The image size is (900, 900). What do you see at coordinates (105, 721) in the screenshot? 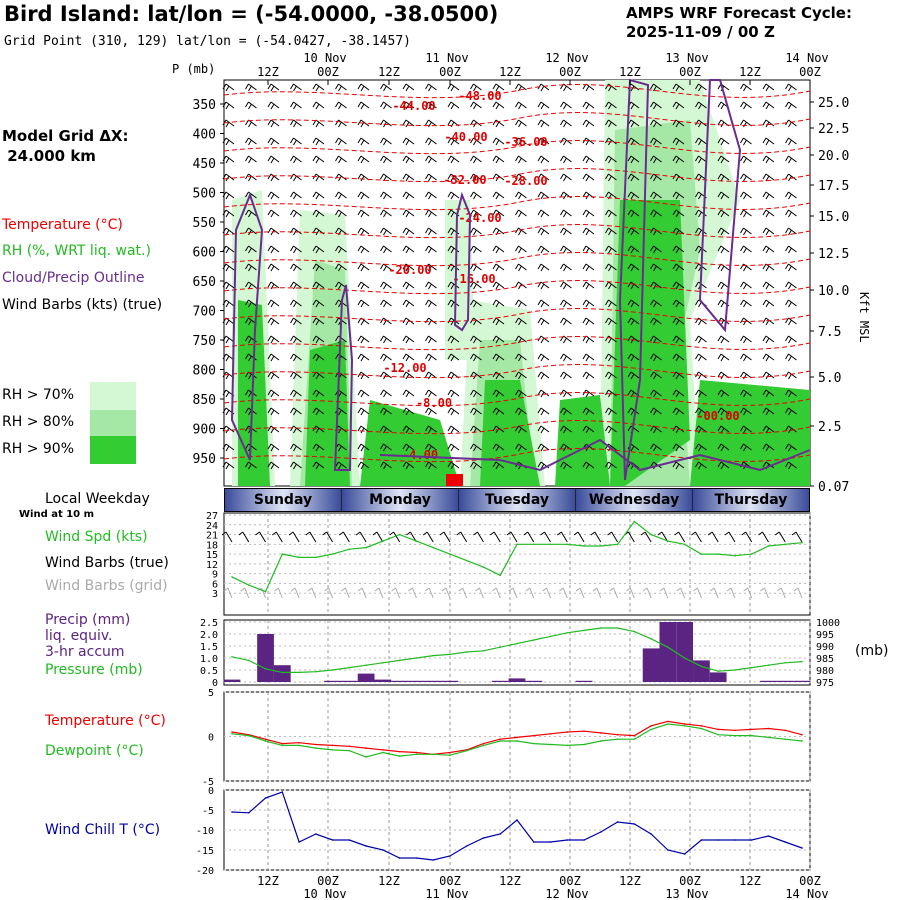
I see `temp-panel-label: Temperature (°C)` at bounding box center [105, 721].